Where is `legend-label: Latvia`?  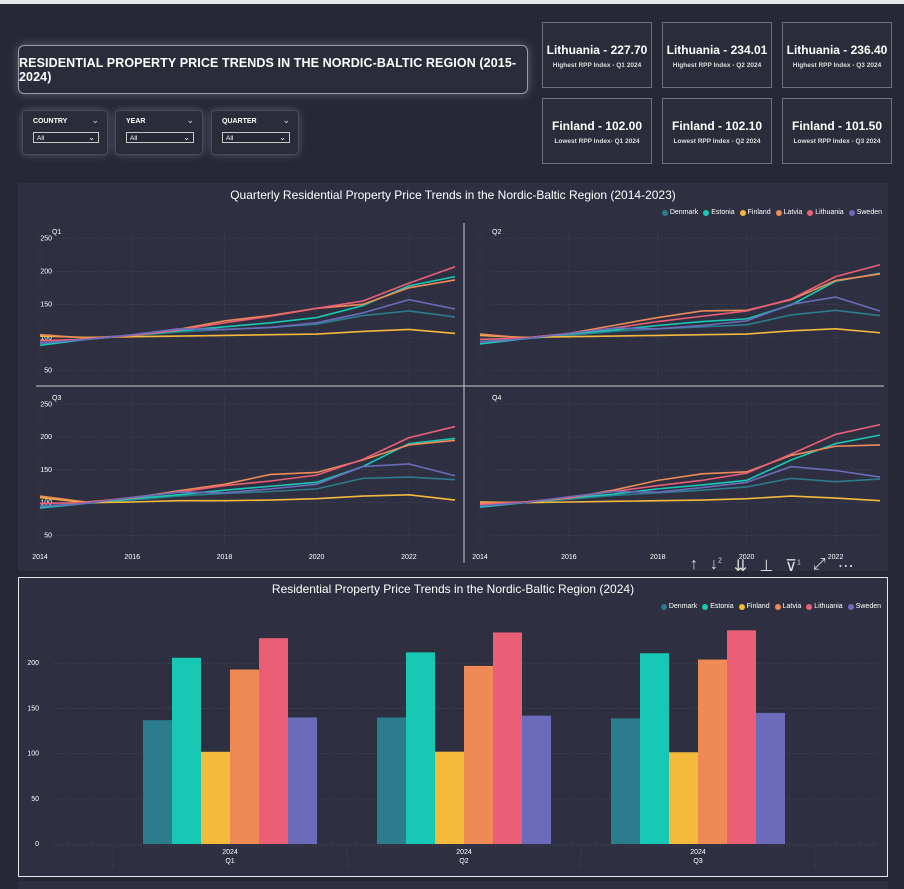 legend-label: Latvia is located at coordinates (793, 212).